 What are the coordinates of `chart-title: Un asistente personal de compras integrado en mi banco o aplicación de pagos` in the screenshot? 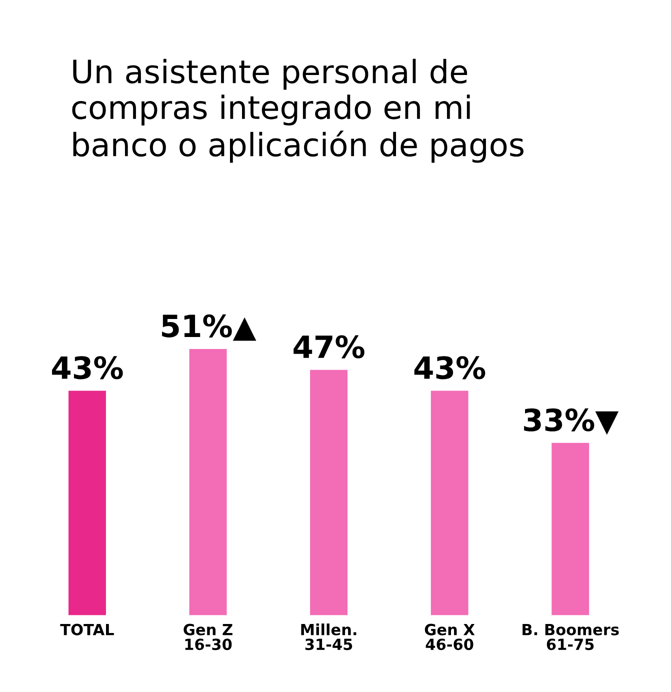 It's located at (298, 110).